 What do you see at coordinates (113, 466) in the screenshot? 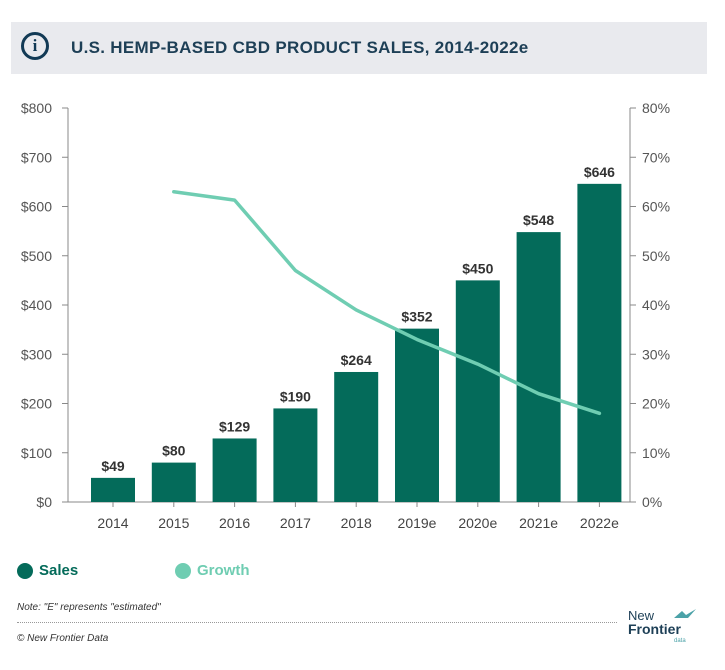
I see `bar-value-label: $49` at bounding box center [113, 466].